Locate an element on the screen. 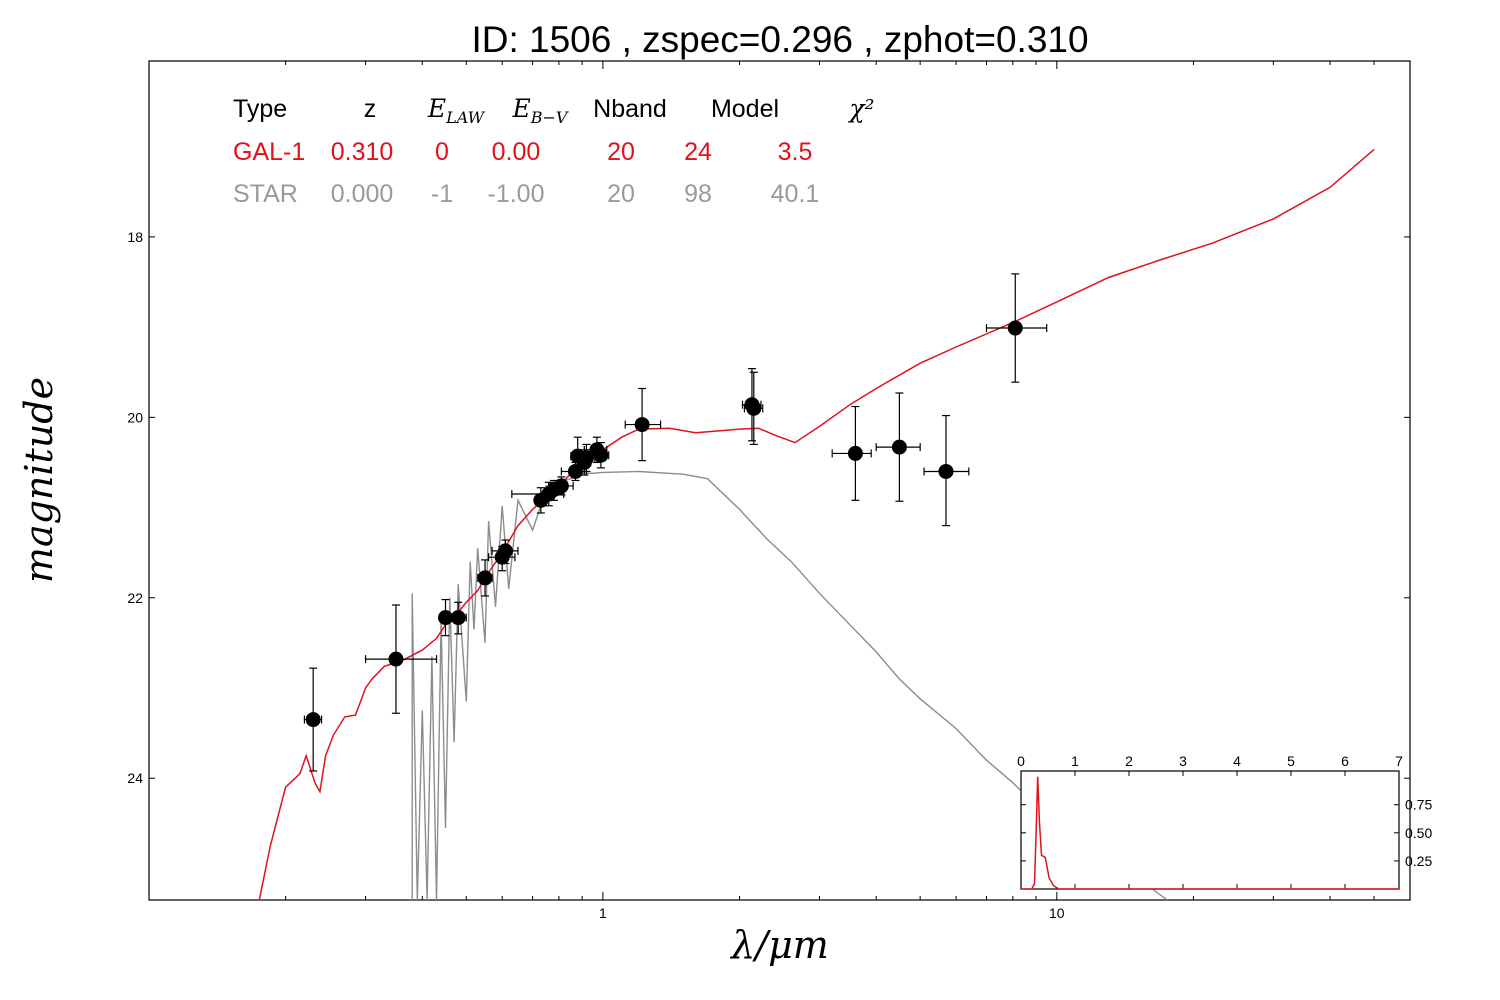 This screenshot has width=1500, height=1000. y-axis-label: magnitude is located at coordinates (39, 480).